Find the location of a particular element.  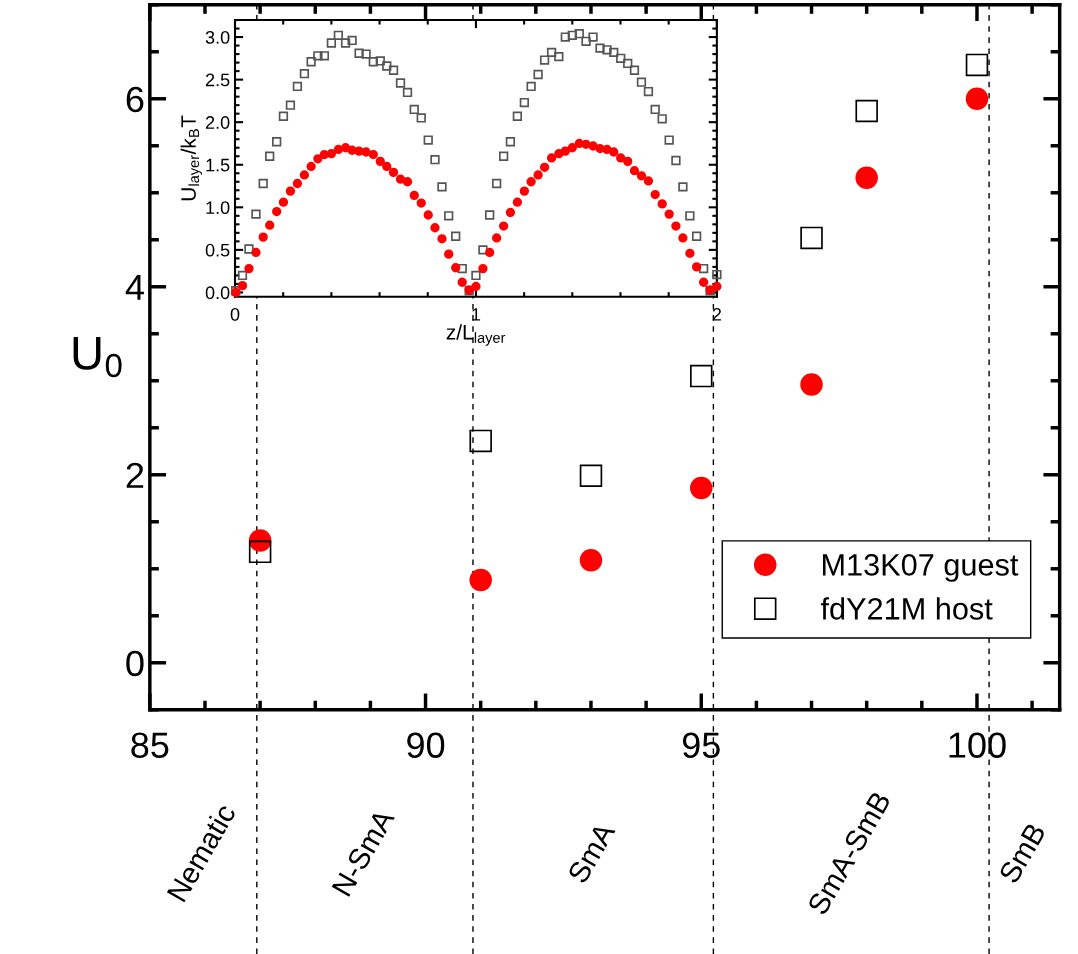

y-tick-label: 0 is located at coordinates (135, 663).